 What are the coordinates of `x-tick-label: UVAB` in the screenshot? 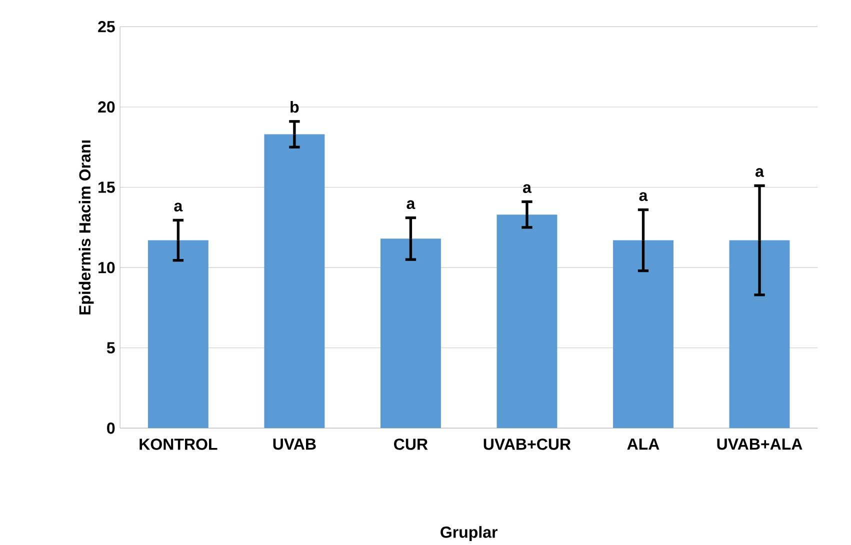 It's located at (294, 444).